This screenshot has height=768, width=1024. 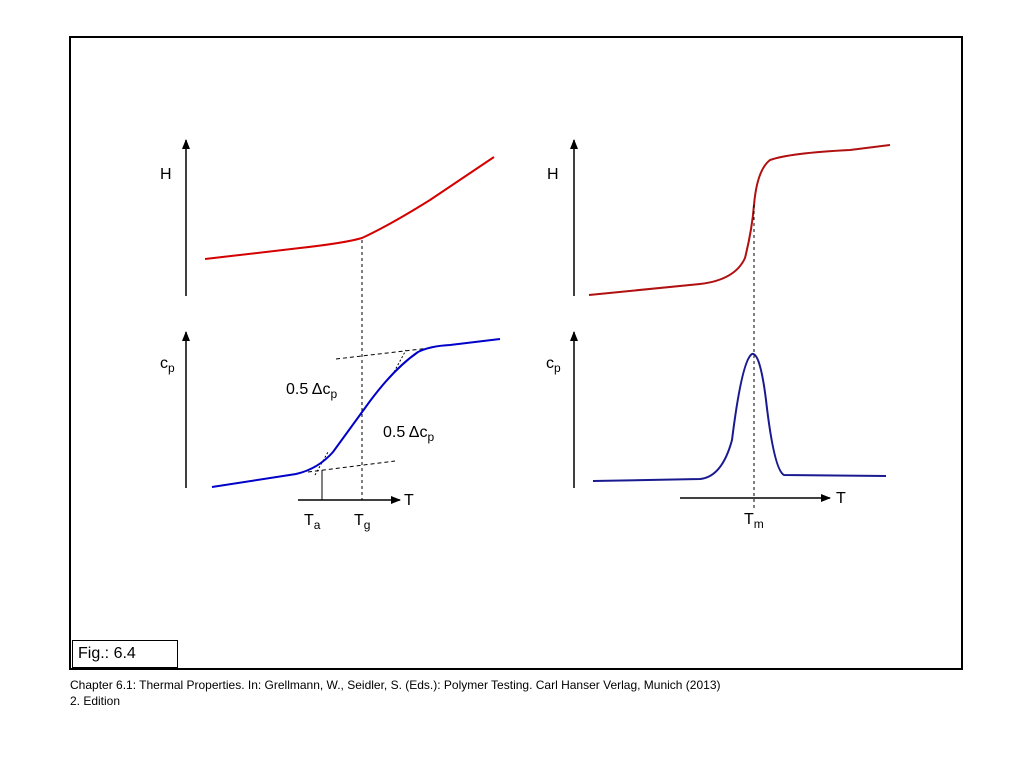 What do you see at coordinates (95, 701) in the screenshot?
I see `caption-line-2: 2. Edition` at bounding box center [95, 701].